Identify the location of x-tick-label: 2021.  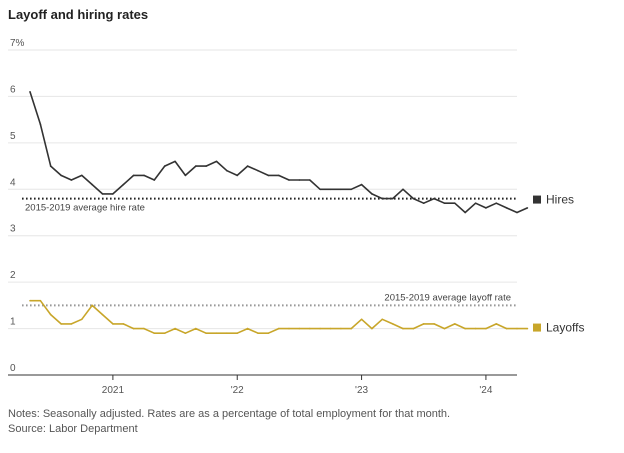
(113, 390).